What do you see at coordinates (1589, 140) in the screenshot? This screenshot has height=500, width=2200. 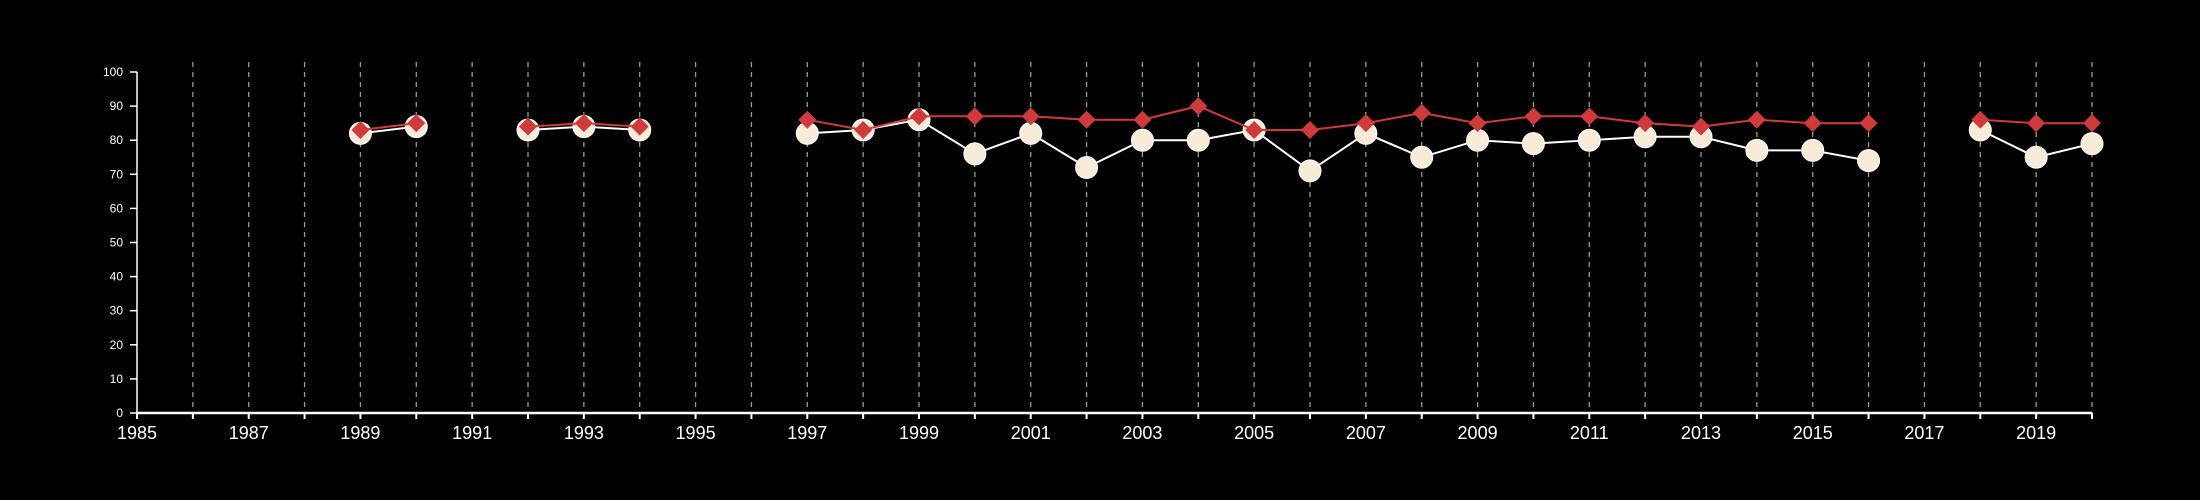 I see `cream-point-2011` at bounding box center [1589, 140].